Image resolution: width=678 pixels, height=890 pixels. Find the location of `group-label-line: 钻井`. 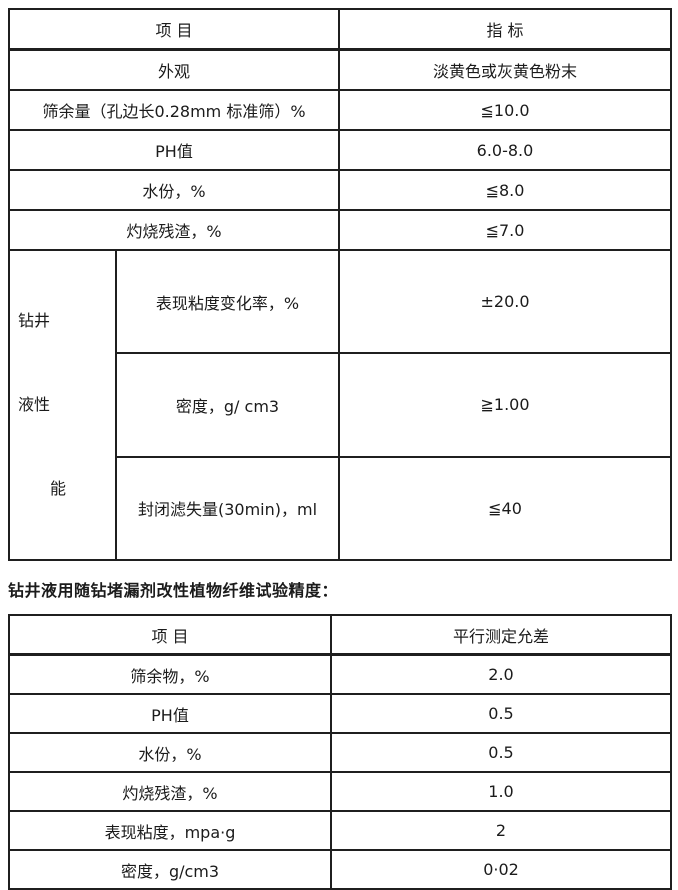

group-label-line: 钻井 is located at coordinates (34, 320).